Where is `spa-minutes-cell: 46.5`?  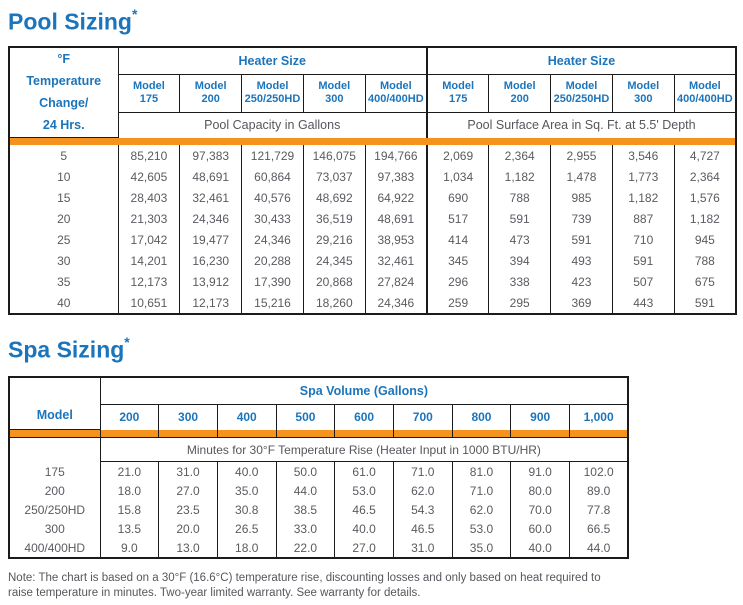
spa-minutes-cell: 46.5 is located at coordinates (422, 529).